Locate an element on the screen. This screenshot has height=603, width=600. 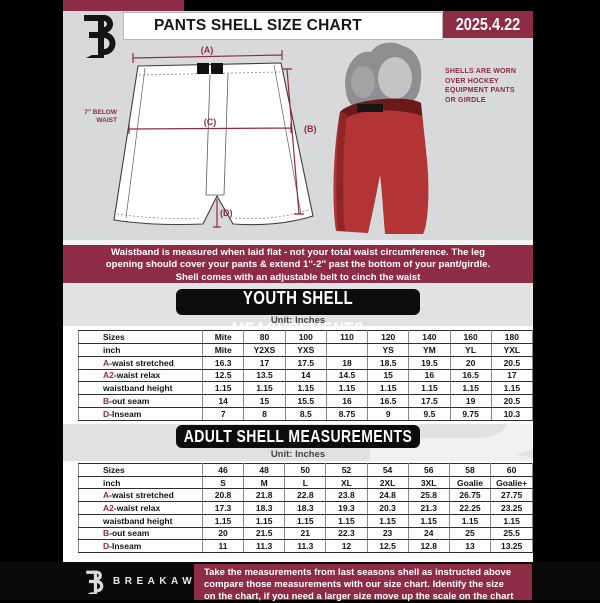
table-cell: 50 is located at coordinates (305, 470).